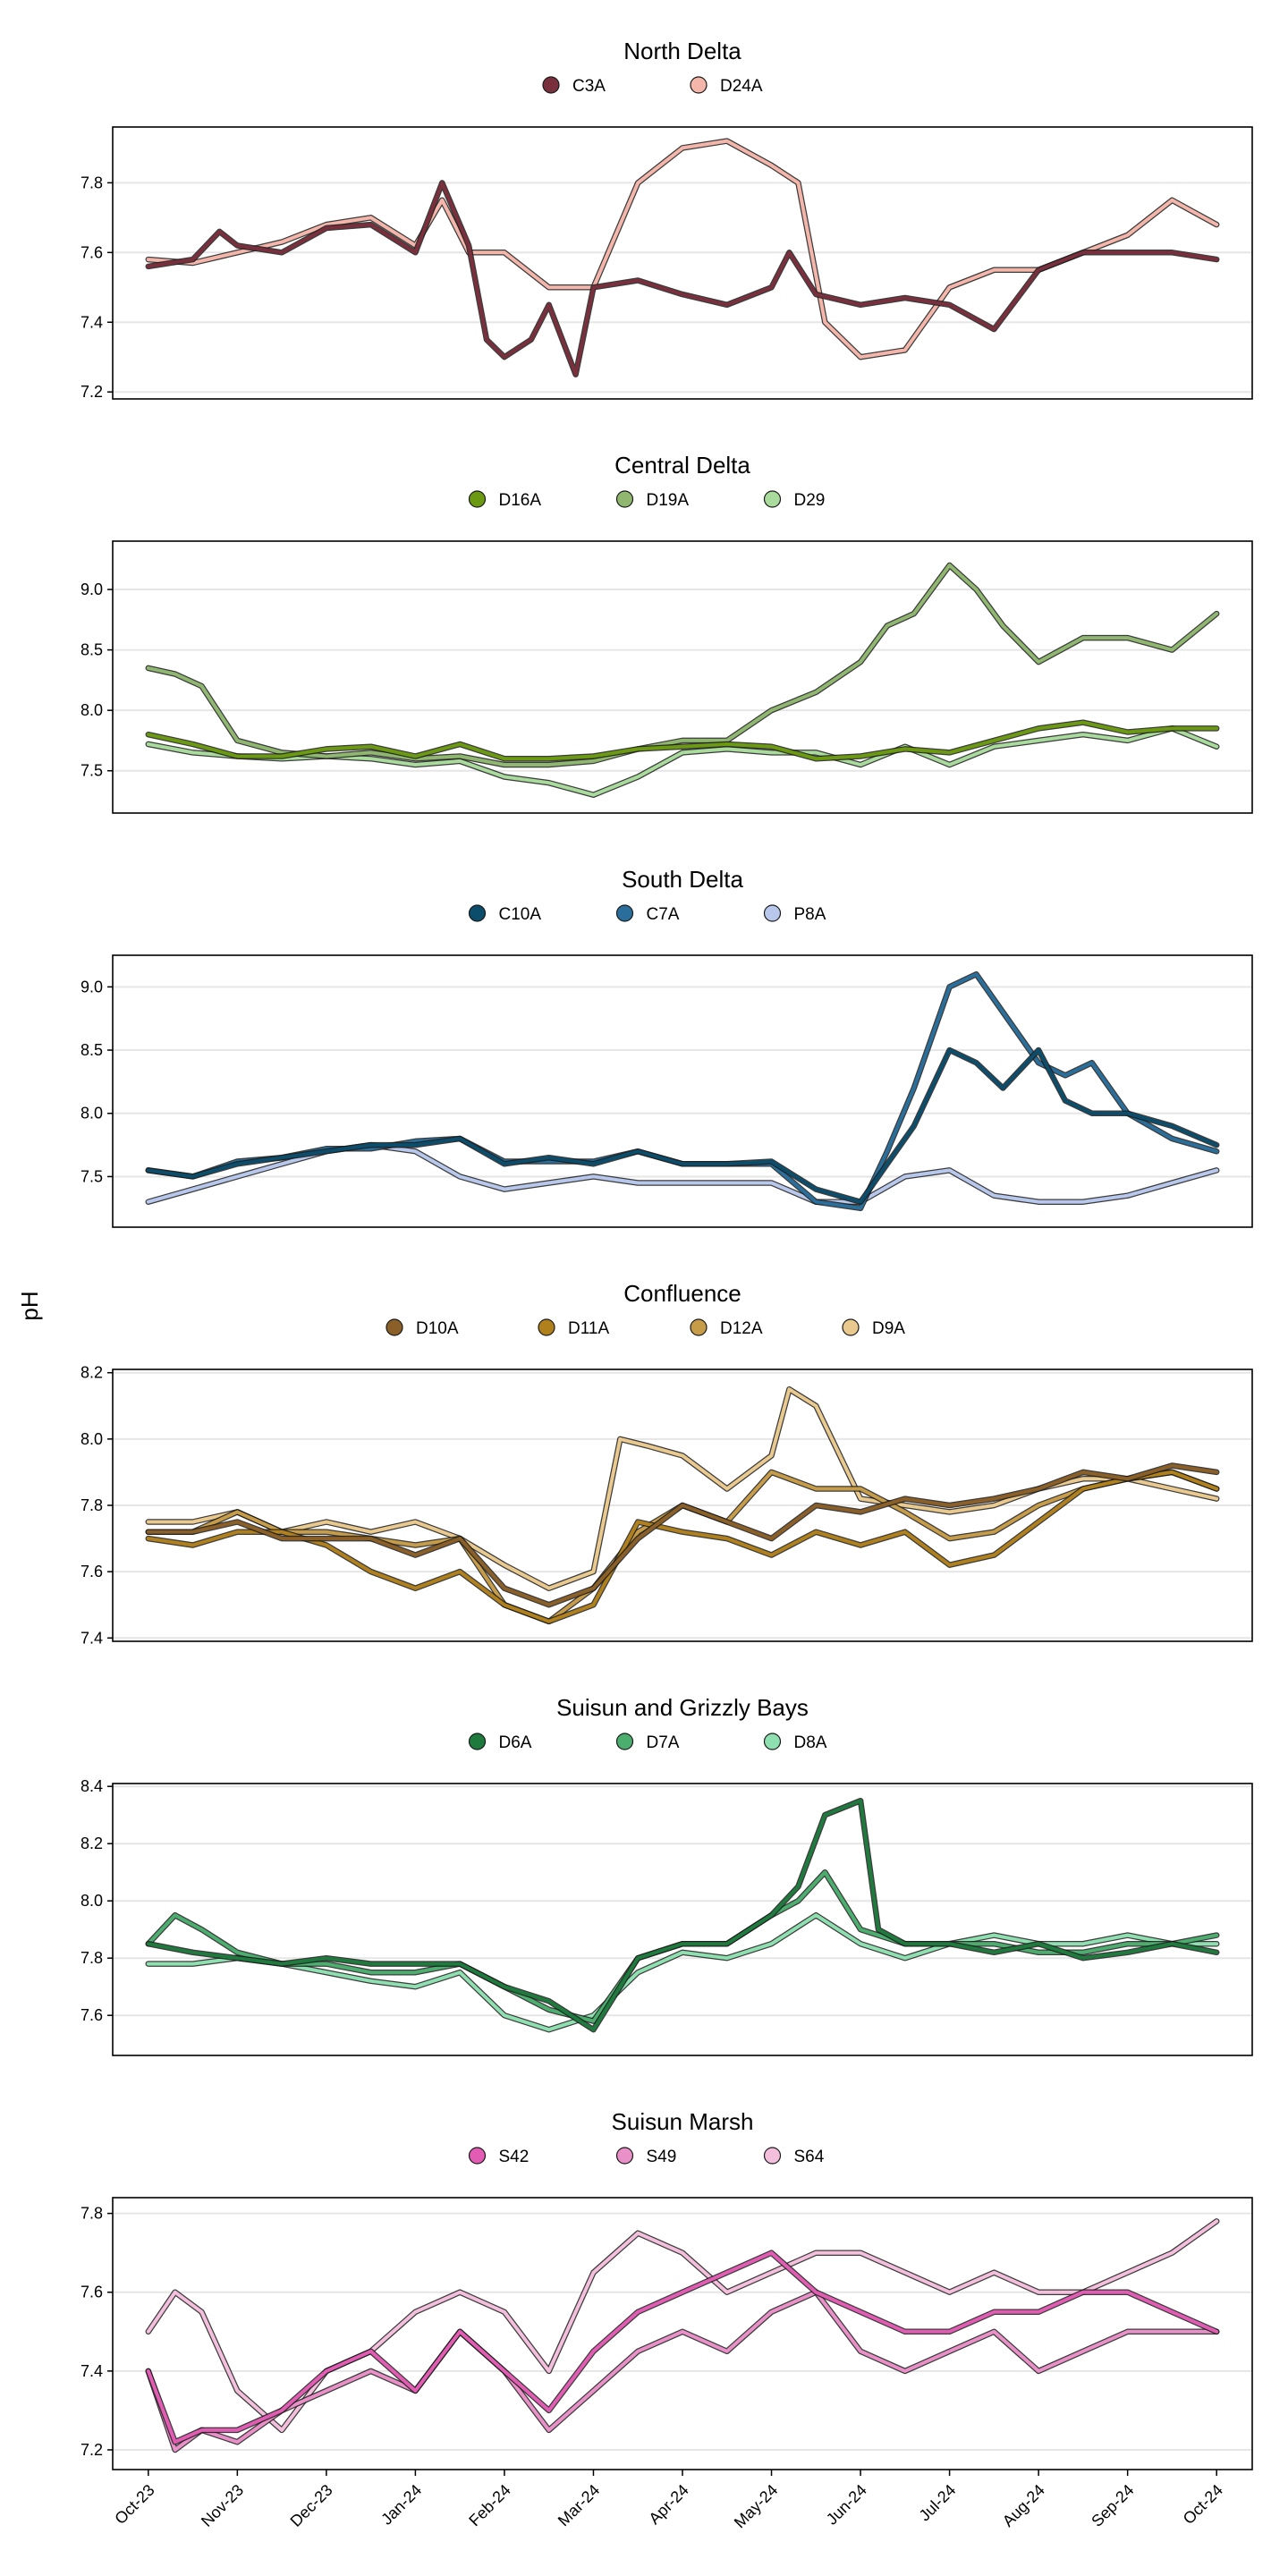  Describe the element at coordinates (668, 500) in the screenshot. I see `legend-label-D19A: D19A` at that location.